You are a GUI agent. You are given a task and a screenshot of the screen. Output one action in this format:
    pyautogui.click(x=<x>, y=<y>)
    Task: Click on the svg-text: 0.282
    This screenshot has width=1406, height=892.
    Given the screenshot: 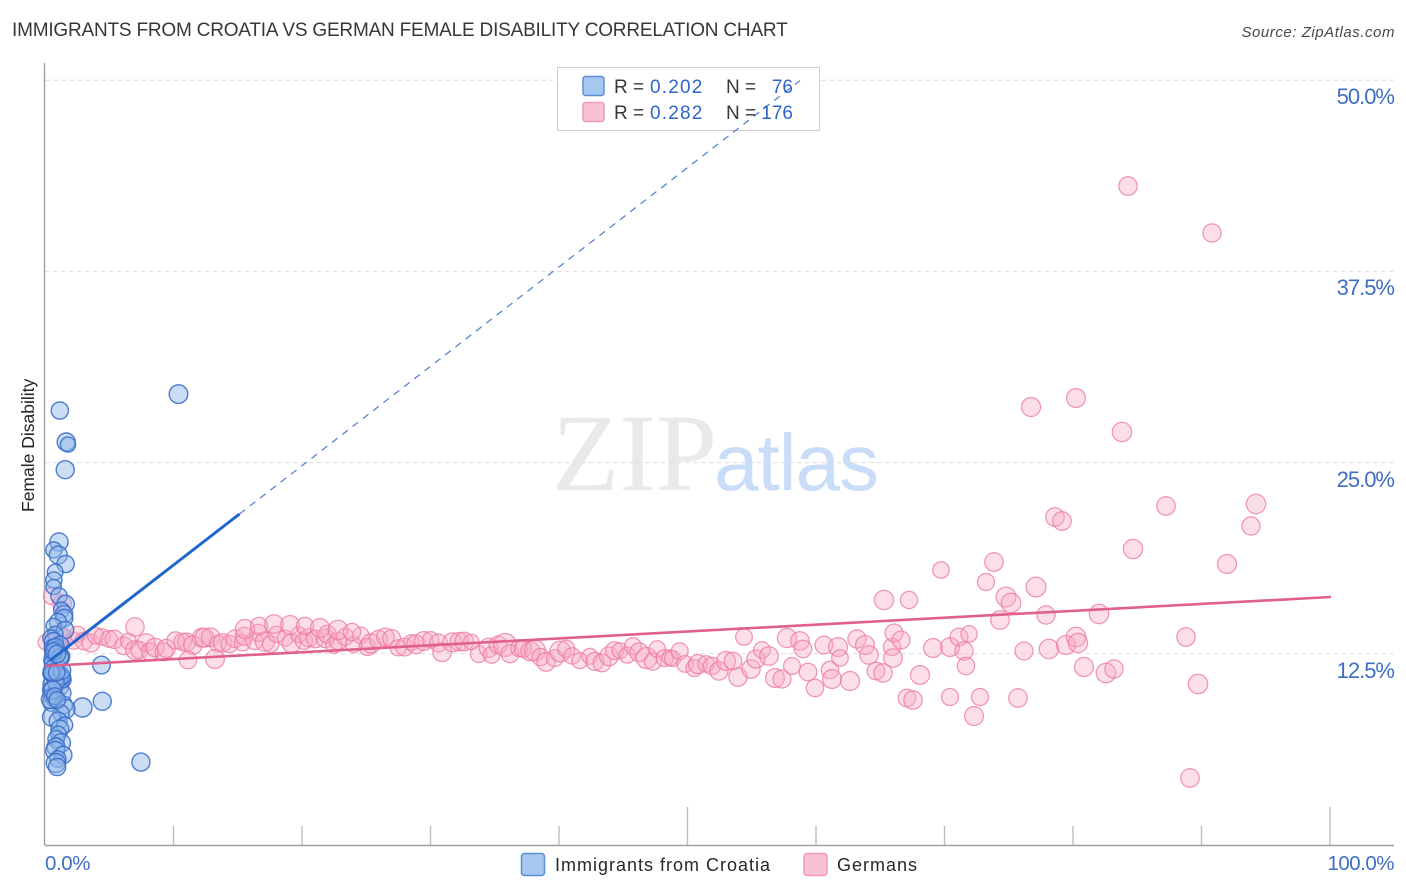 What is the action you would take?
    pyautogui.click(x=677, y=113)
    